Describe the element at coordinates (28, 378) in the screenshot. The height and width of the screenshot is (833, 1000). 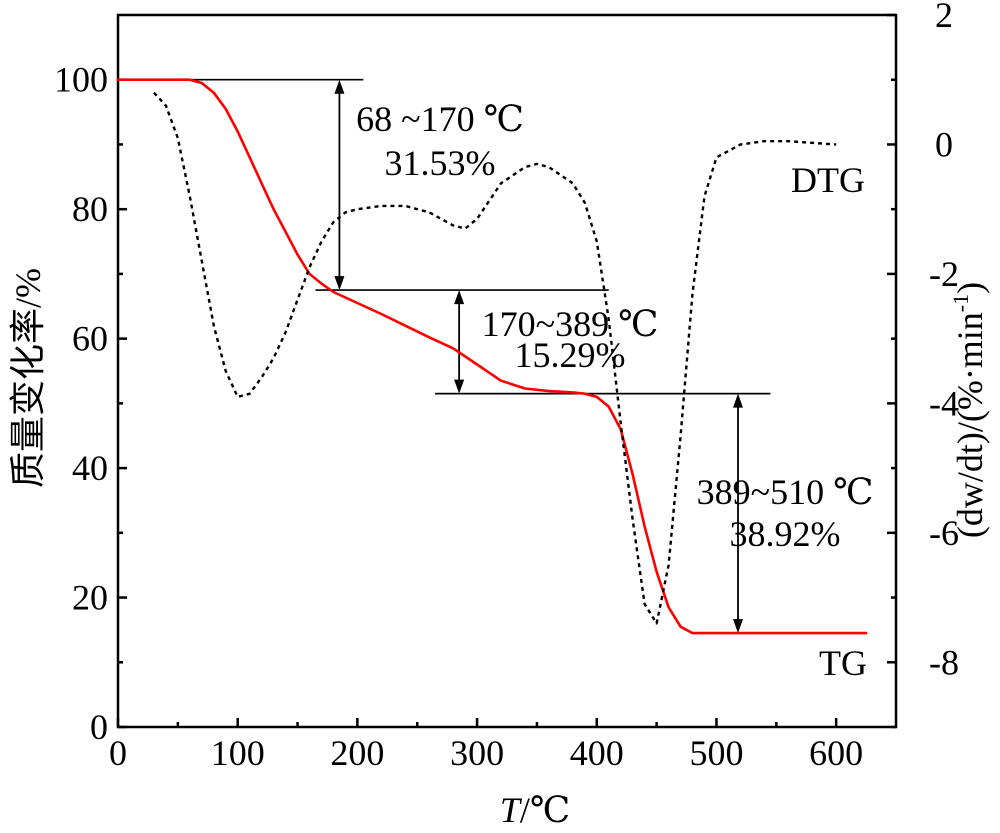
I see `y-axis-left-title: 质量变化率/%` at that location.